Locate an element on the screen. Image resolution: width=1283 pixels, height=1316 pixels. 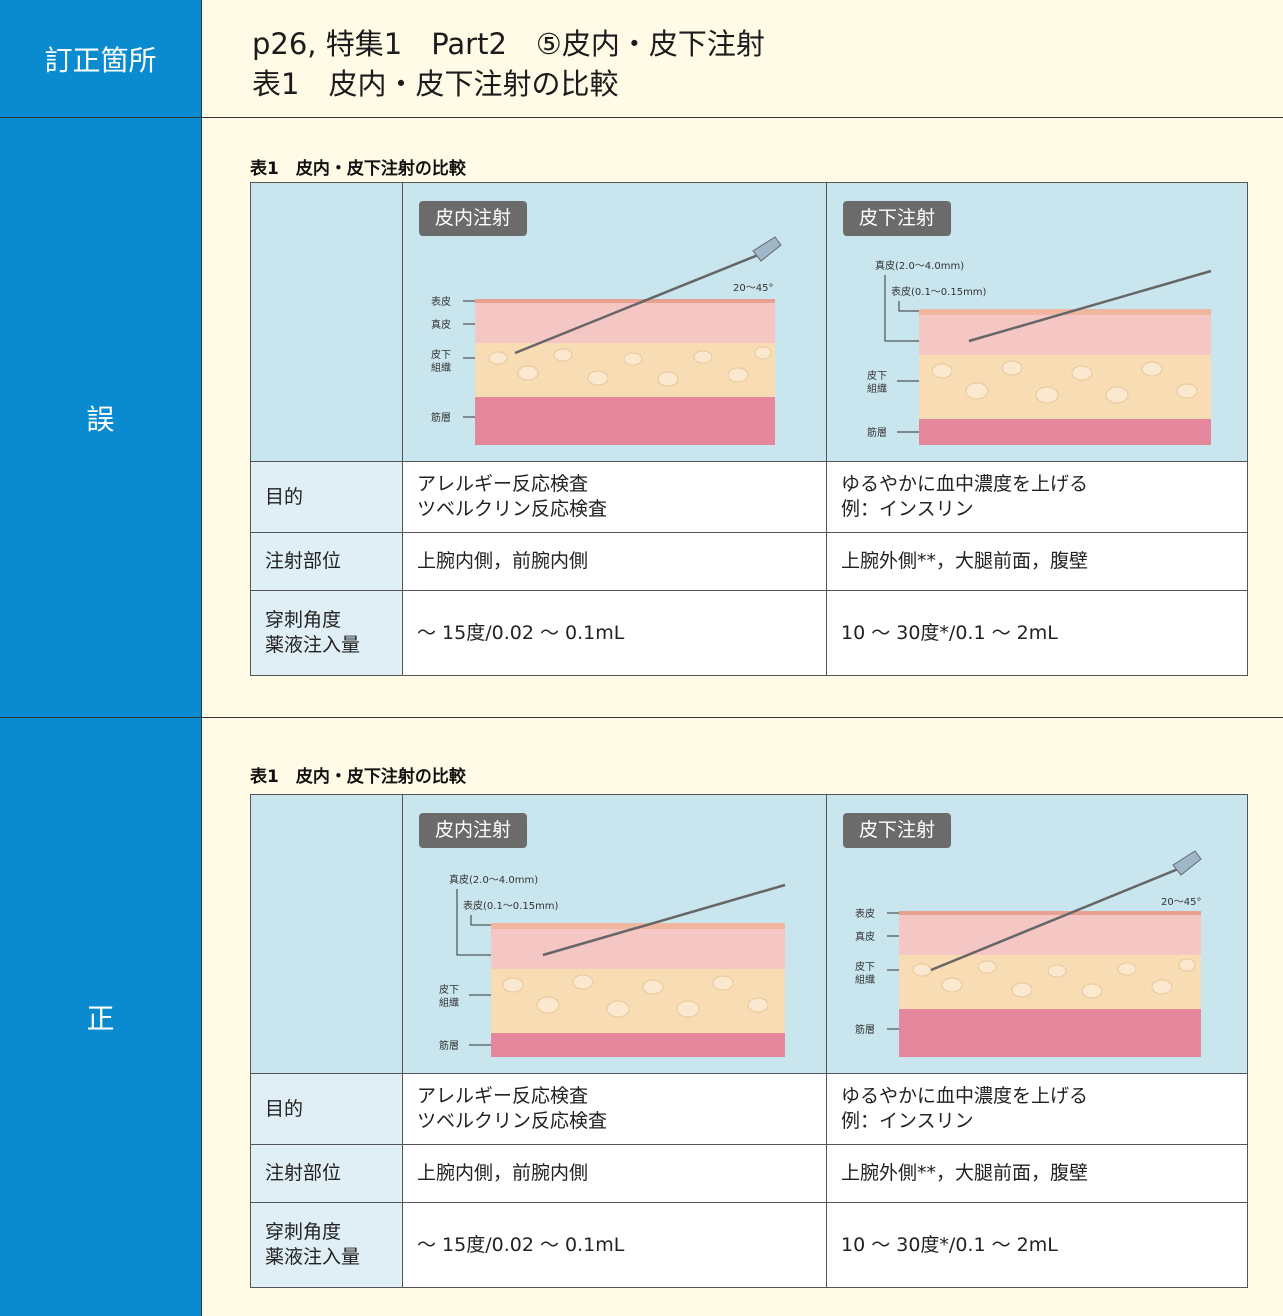
intradermal-illustration: 表皮 真皮 皮下 組織 筋層 20〜45° is located at coordinates (606, 340).